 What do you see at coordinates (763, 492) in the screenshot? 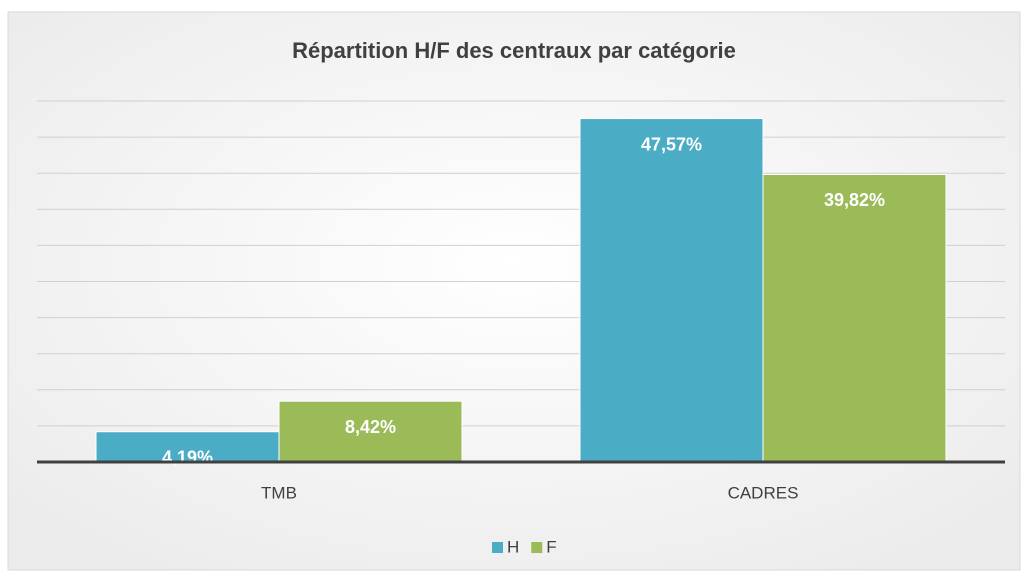
I see `x-tick-label: CADRES` at bounding box center [763, 492].